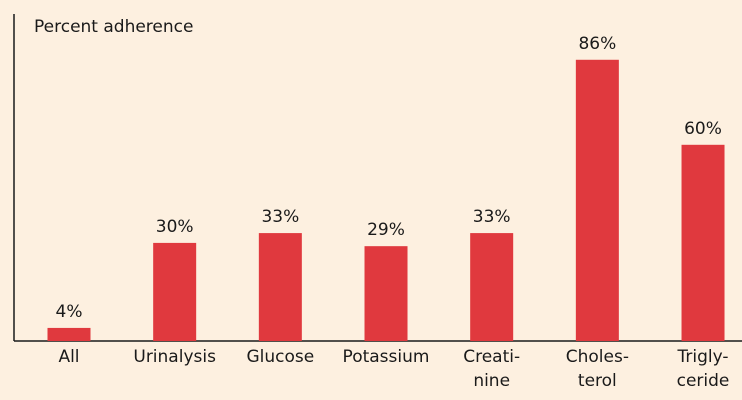  I want to click on x-tick-label: Trigly-ceride, so click(703, 369).